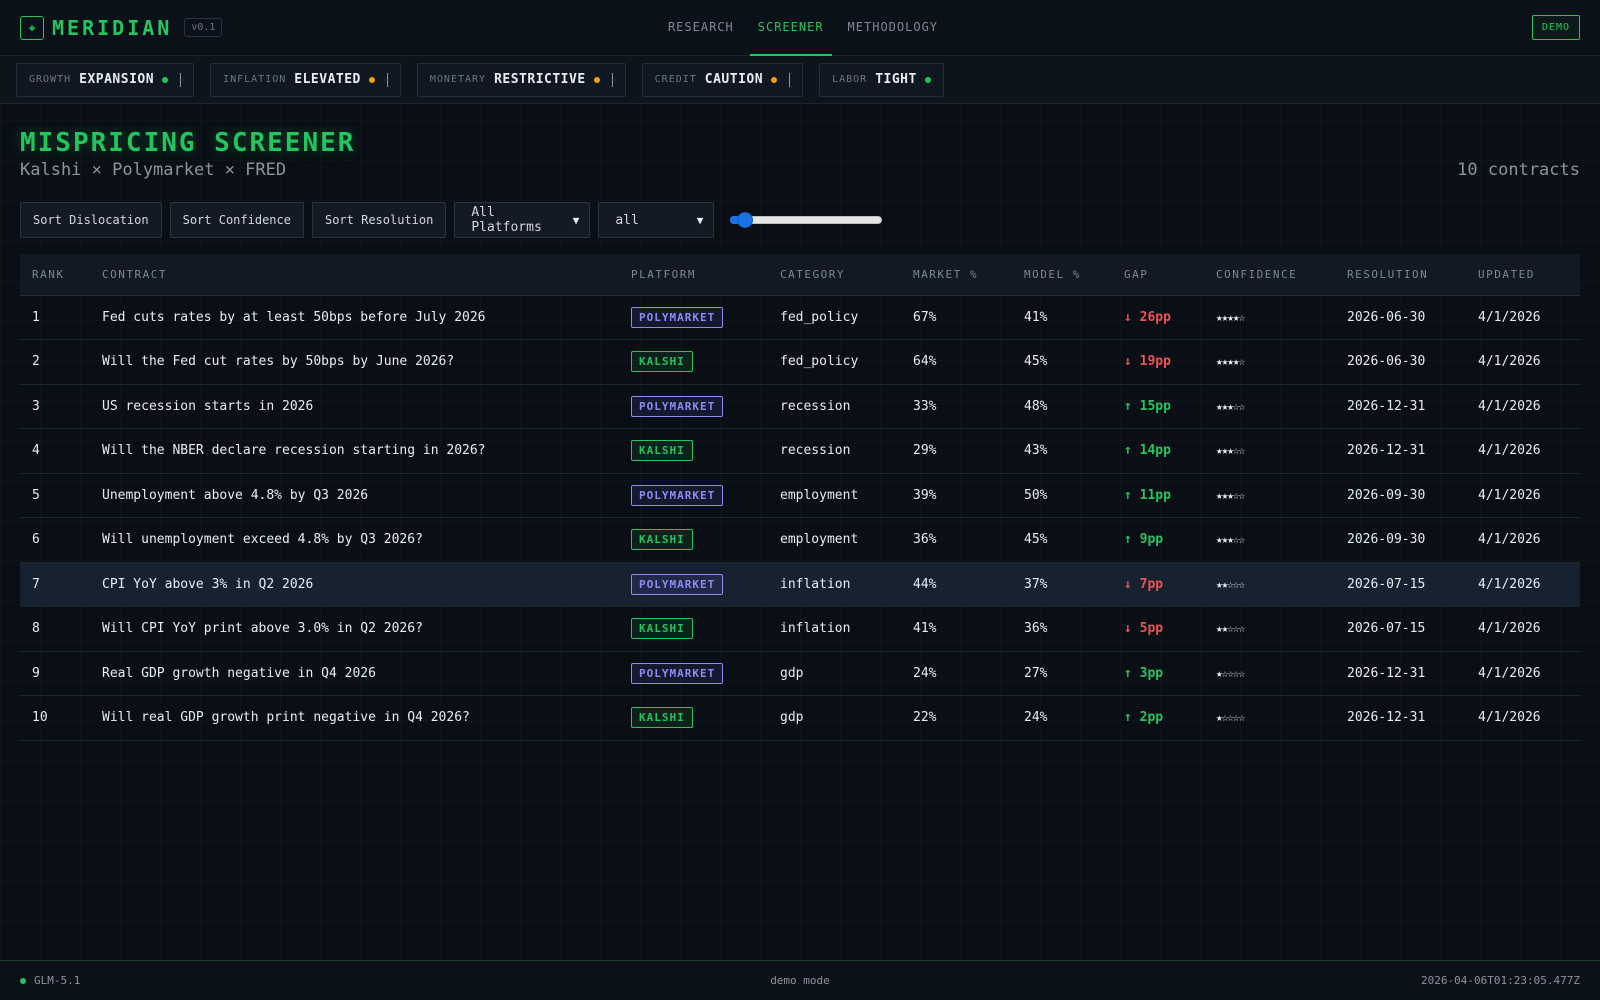 This screenshot has width=1600, height=1000. Describe the element at coordinates (1062, 275) in the screenshot. I see `col-model: MODEL %` at that location.